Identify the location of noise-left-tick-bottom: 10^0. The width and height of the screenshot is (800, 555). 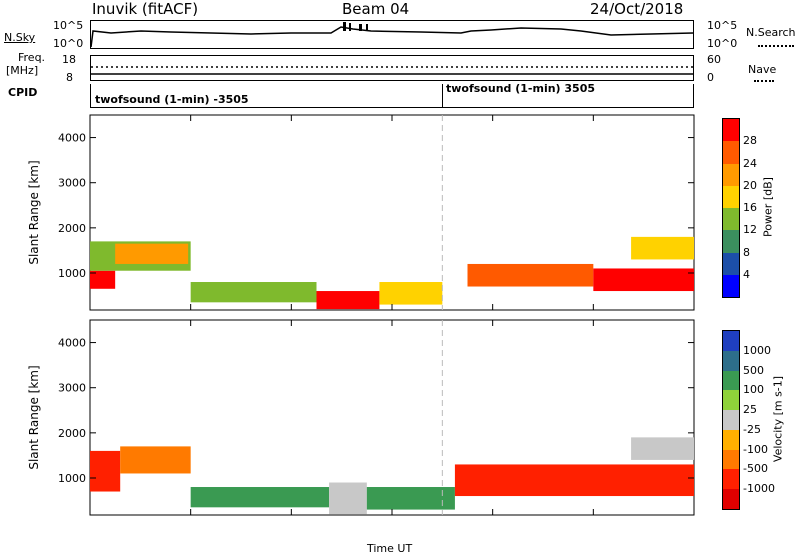
(68, 43).